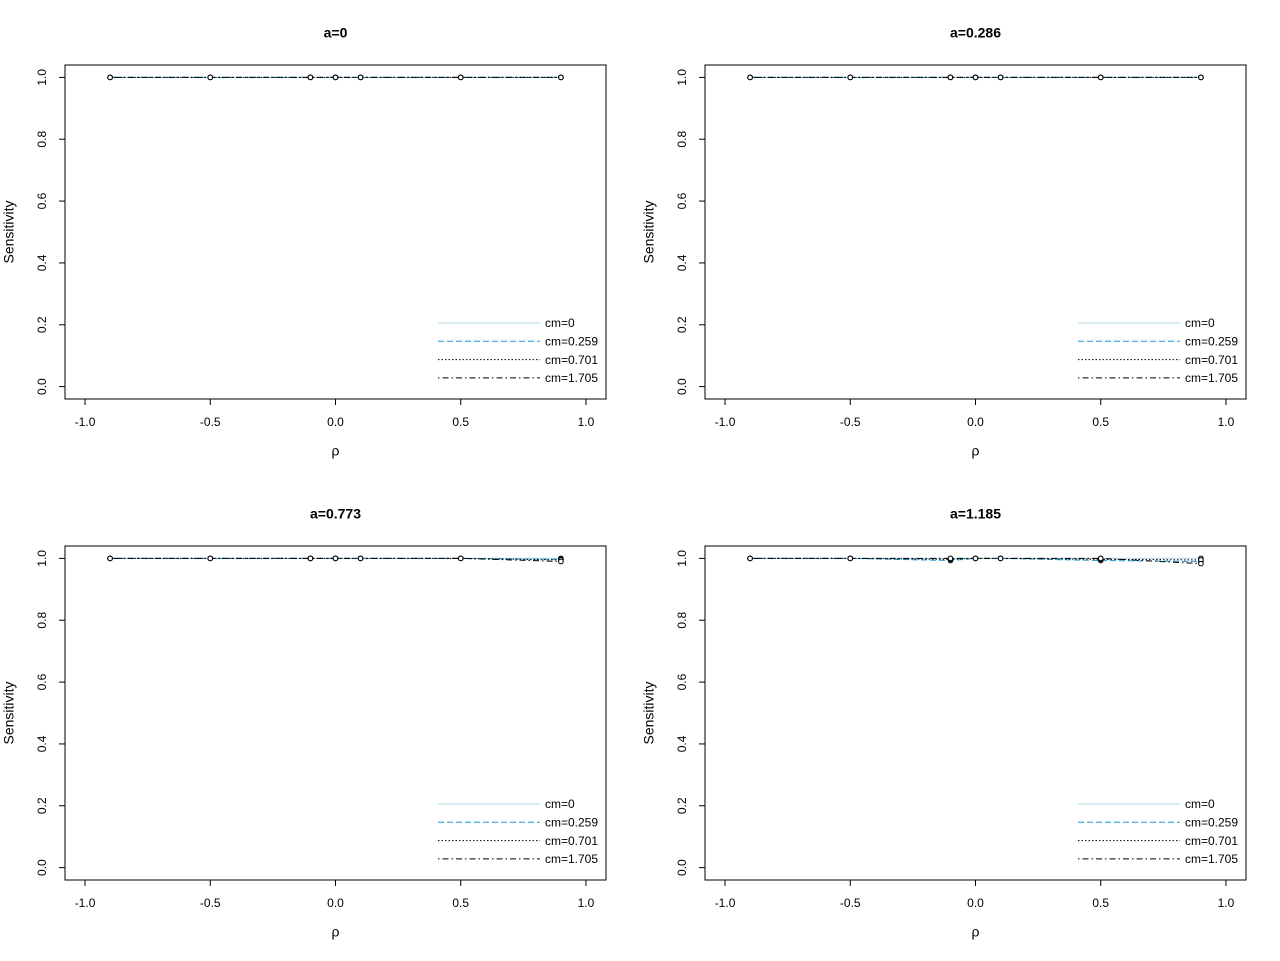 The height and width of the screenshot is (961, 1280). Describe the element at coordinates (335, 514) in the screenshot. I see `panel-title: a=0.773` at that location.